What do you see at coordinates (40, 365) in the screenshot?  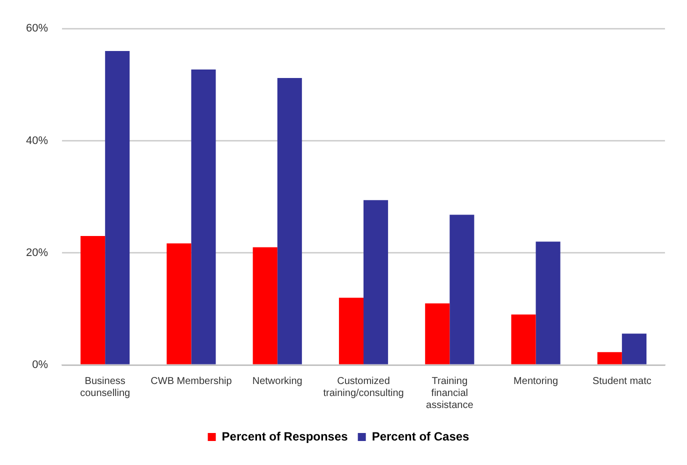 I see `y-tick-label: 0%` at bounding box center [40, 365].